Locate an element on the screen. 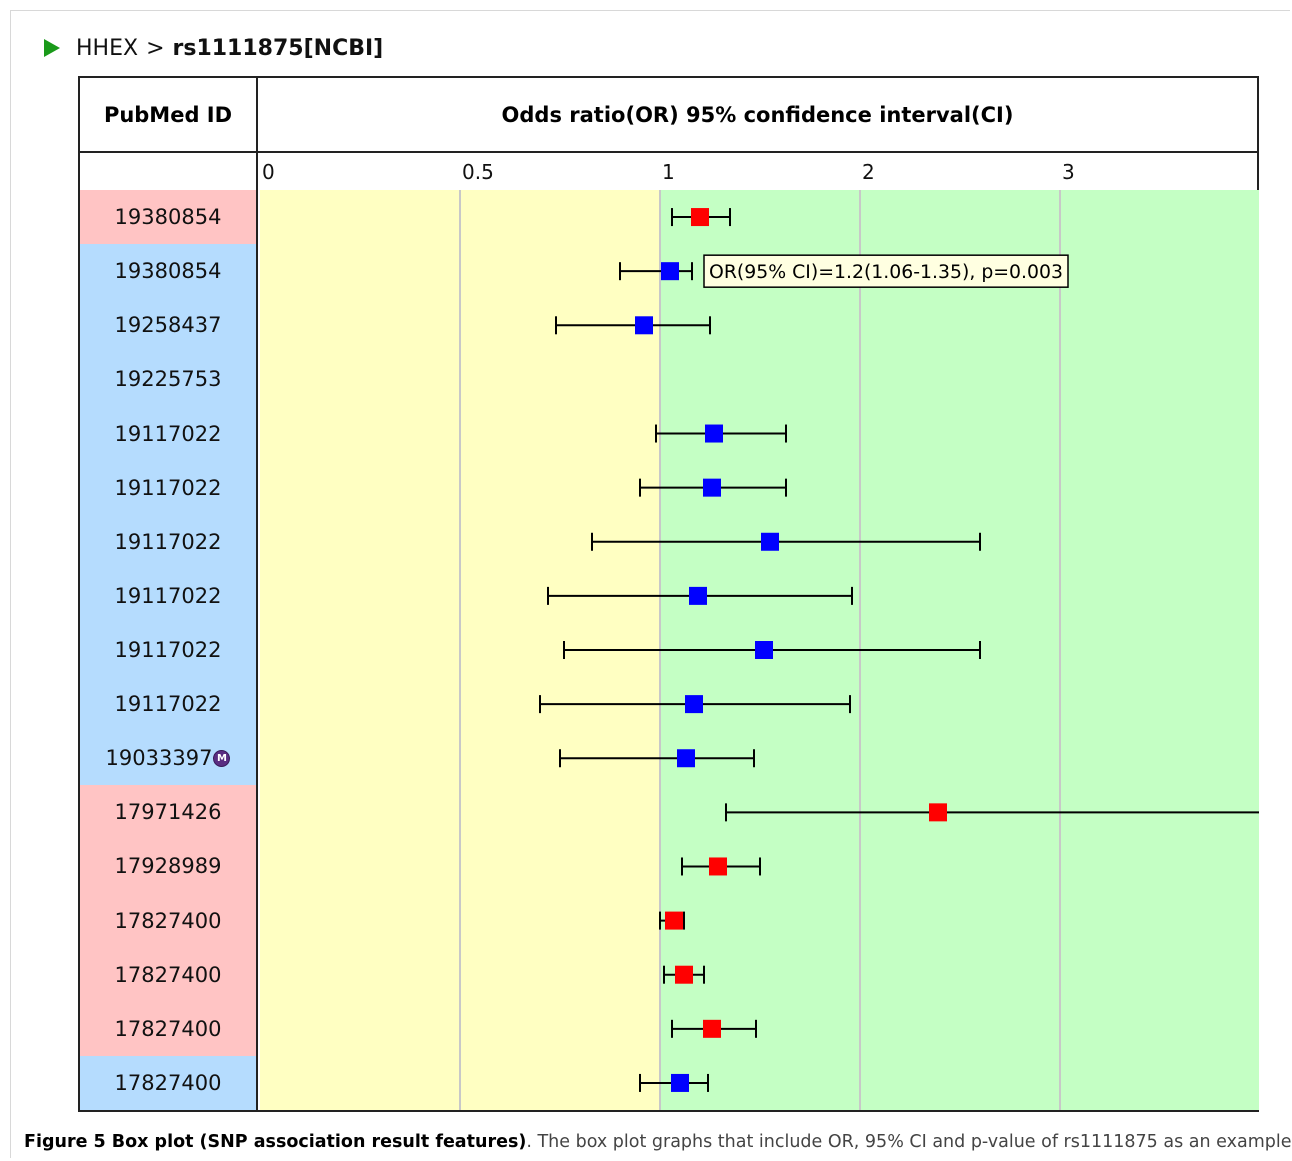 Image resolution: width=1292 pixels, height=1161 pixels. x-tick-label: 0 is located at coordinates (268, 172).